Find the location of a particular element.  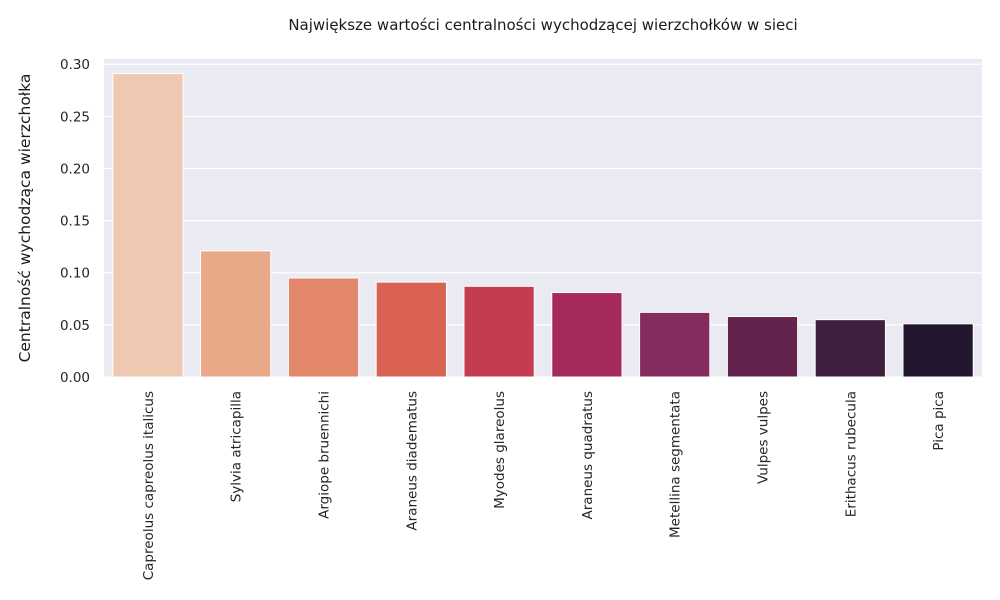

y-tick-label: 0.25 is located at coordinates (75, 117).